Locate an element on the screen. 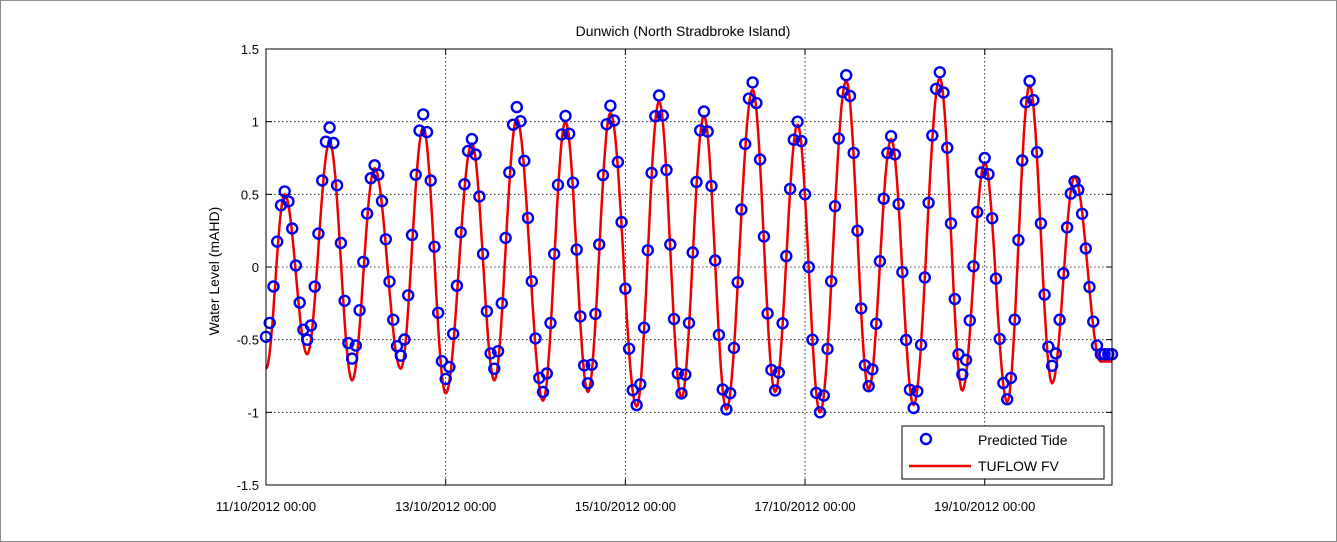 The image size is (1337, 542). legend-predicted-marker is located at coordinates (926, 439).